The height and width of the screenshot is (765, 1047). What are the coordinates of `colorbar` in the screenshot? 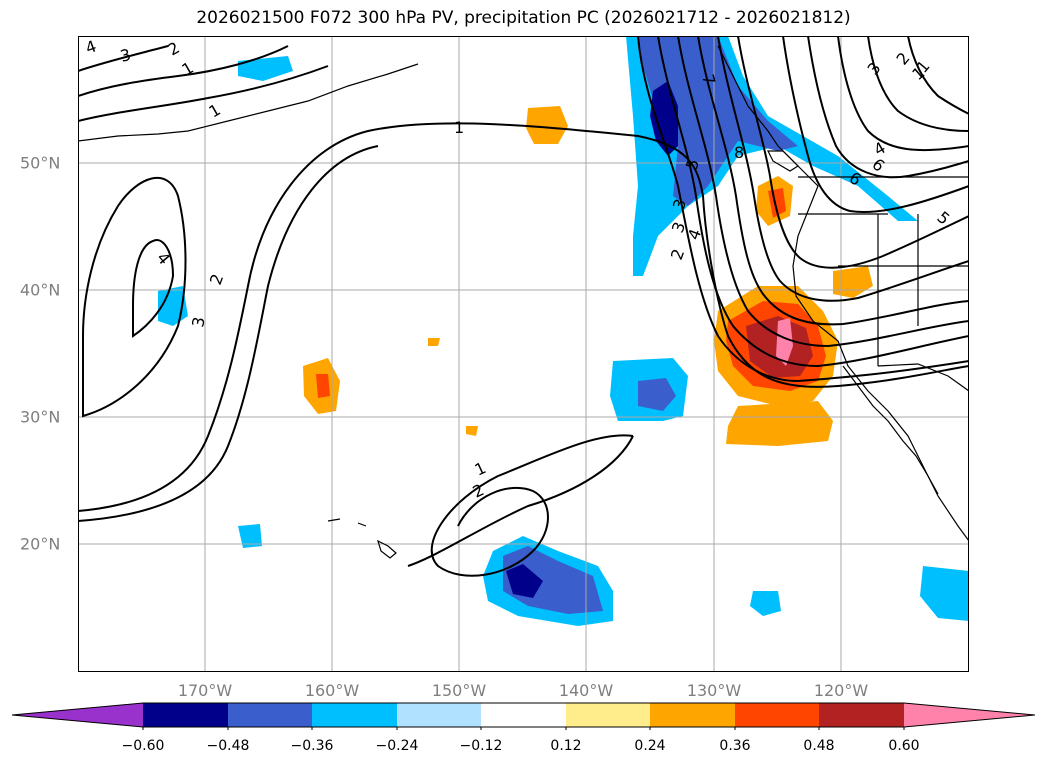 It's located at (523, 716).